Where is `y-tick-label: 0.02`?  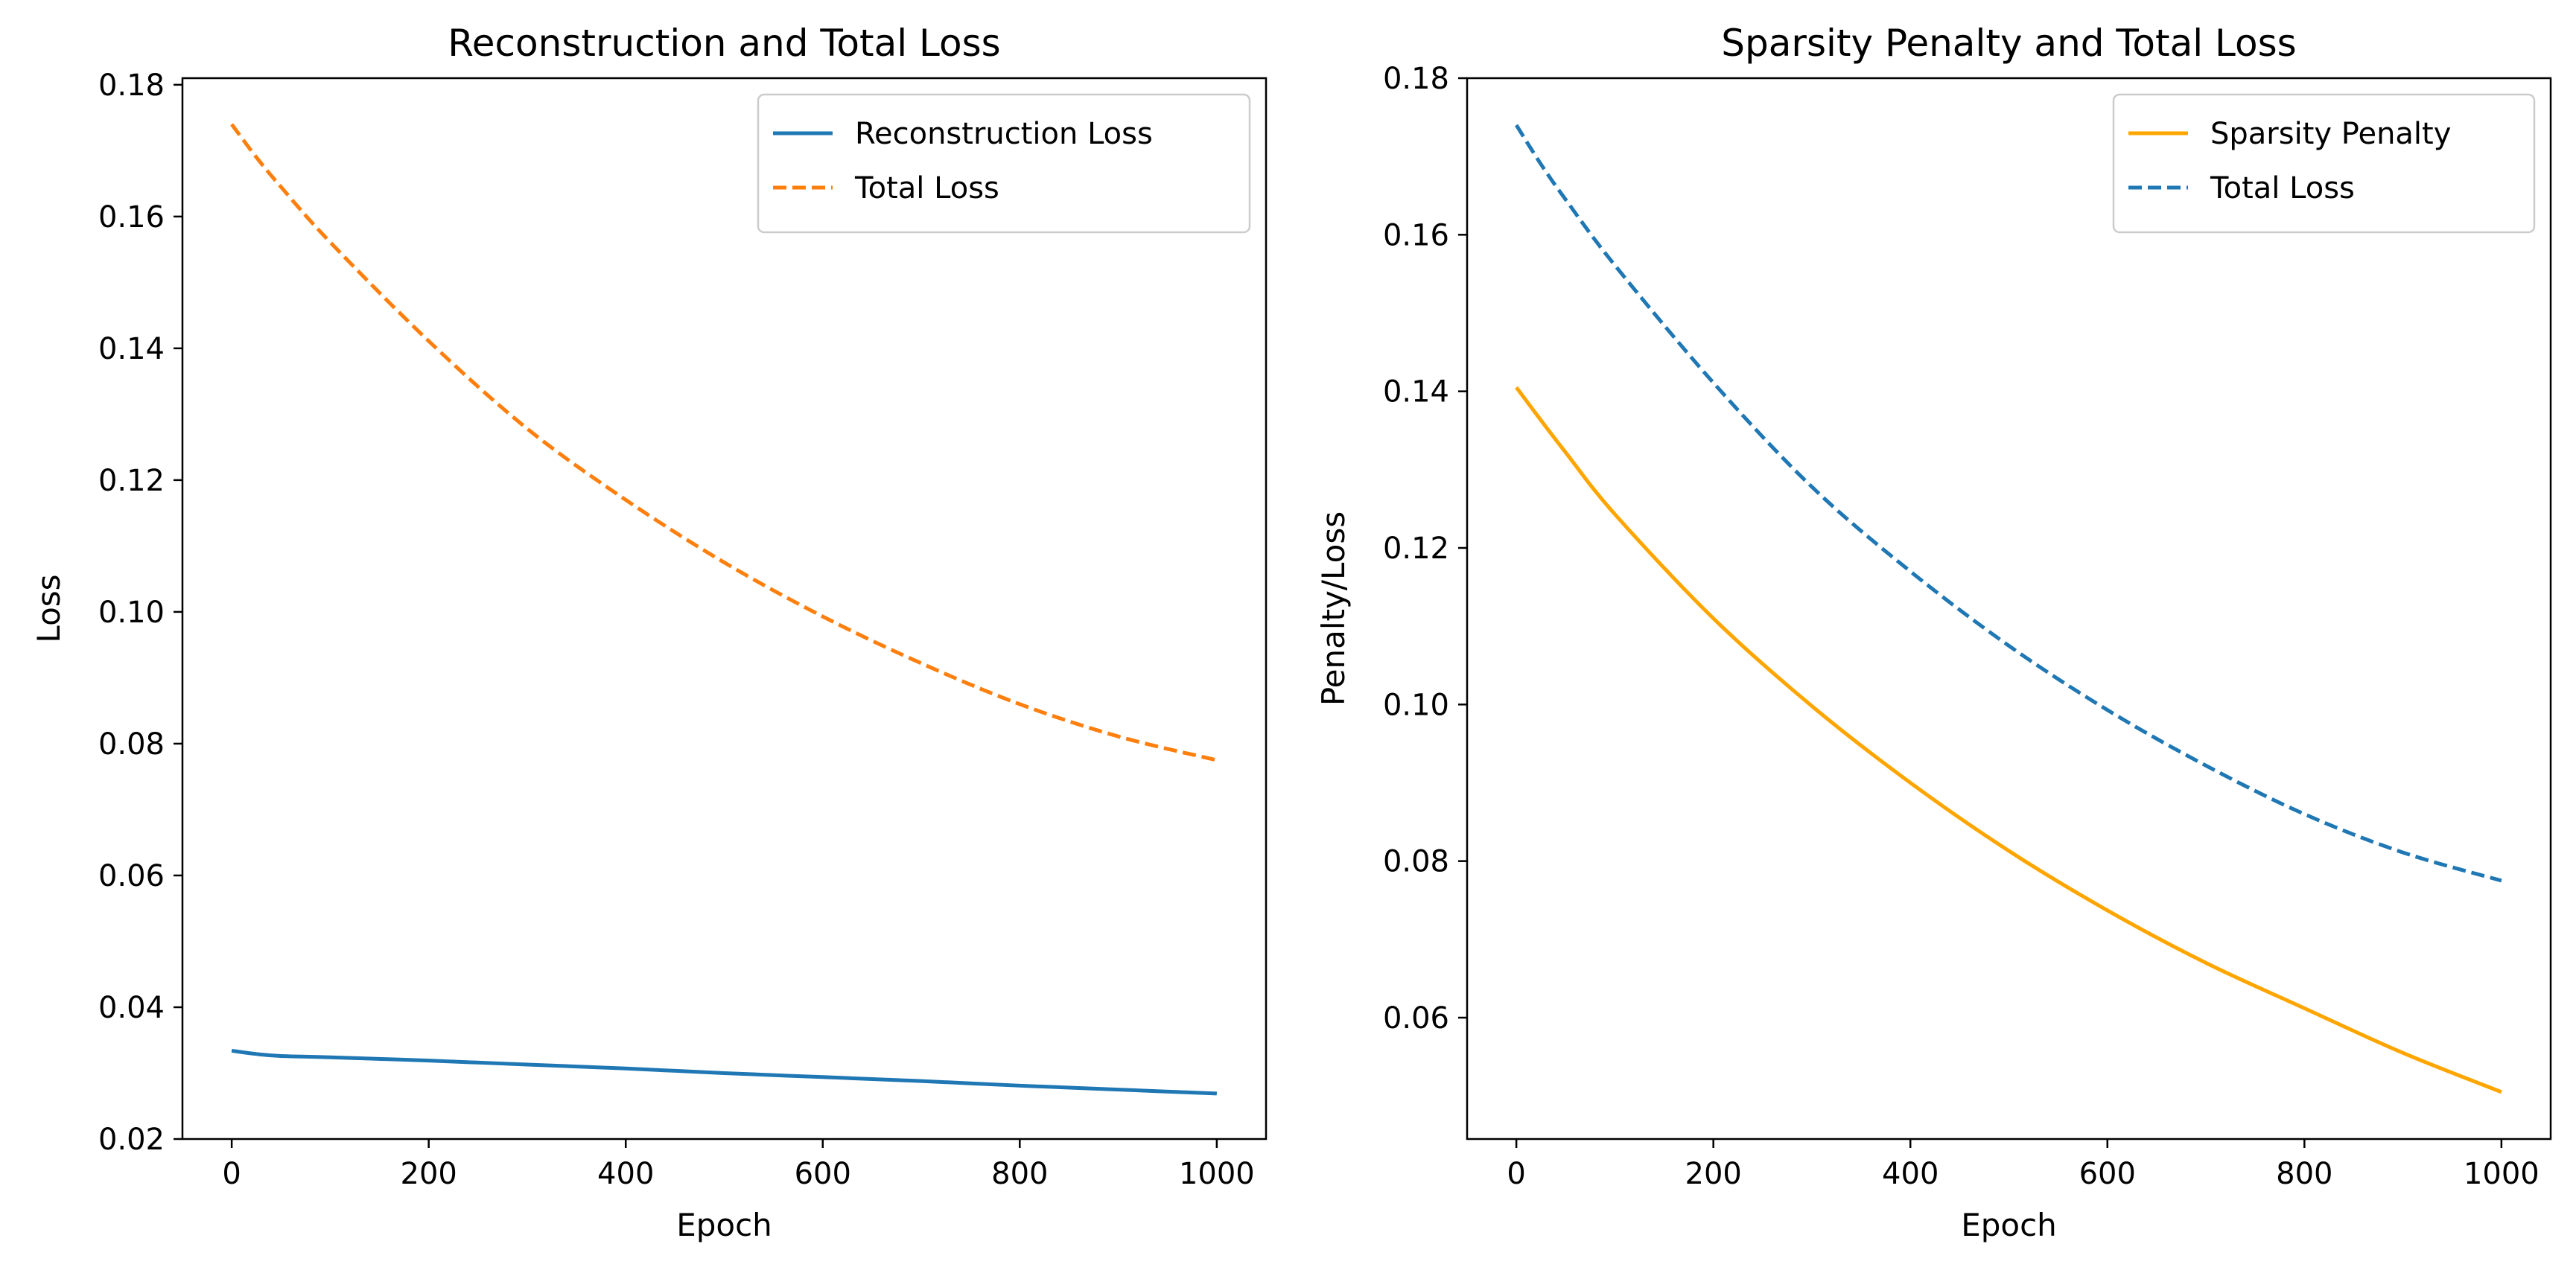 y-tick-label: 0.02 is located at coordinates (131, 1140).